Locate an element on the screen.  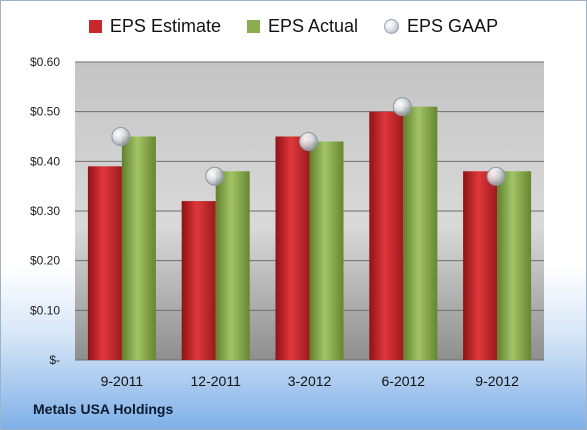
legend: EPS Estimate EPS Actual EPS GAAP is located at coordinates (293, 26).